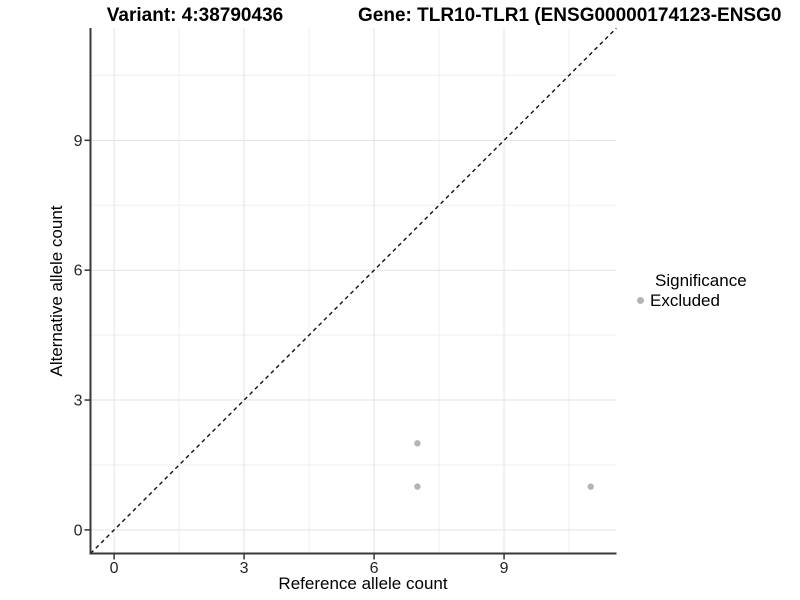  What do you see at coordinates (78, 271) in the screenshot?
I see `y-tick-label: 6` at bounding box center [78, 271].